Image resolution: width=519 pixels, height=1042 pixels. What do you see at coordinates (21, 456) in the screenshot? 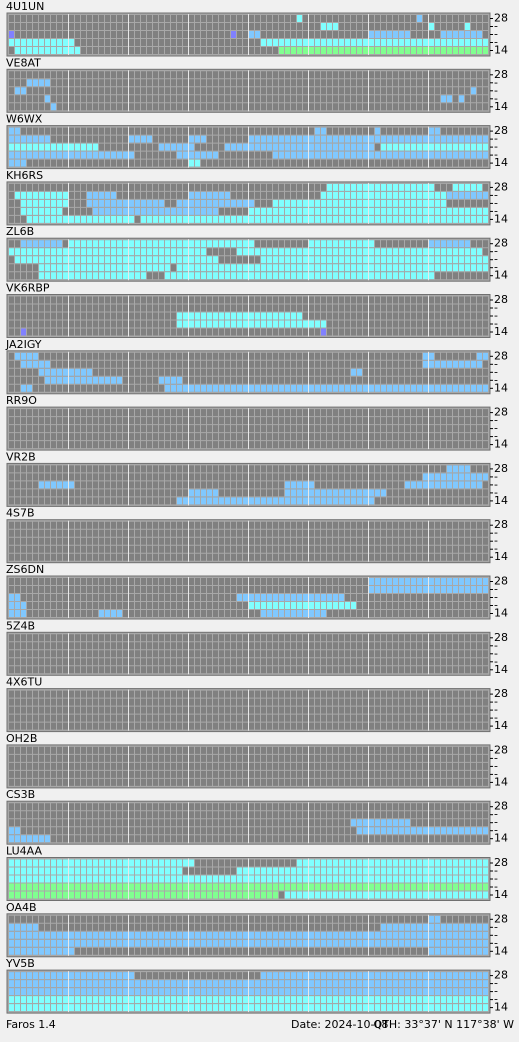
I see `station-name: VR2B` at bounding box center [21, 456].